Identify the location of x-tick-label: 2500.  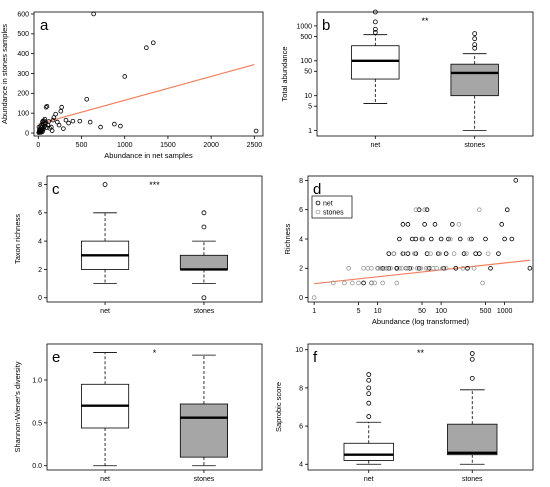
(255, 145).